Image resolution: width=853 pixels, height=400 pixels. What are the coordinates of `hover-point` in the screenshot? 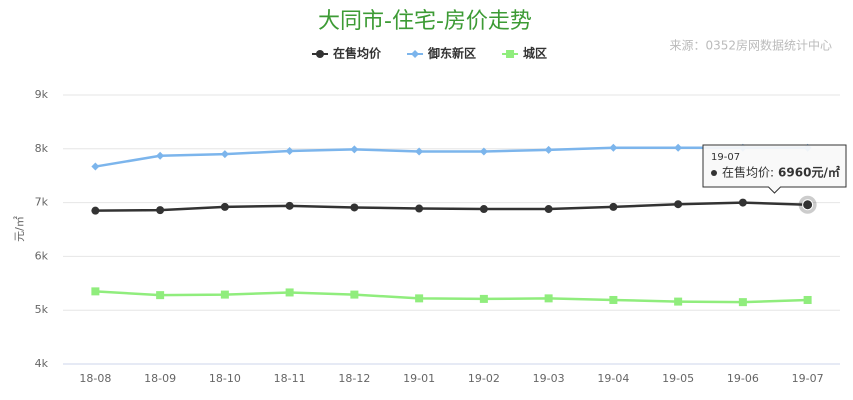 It's located at (808, 205).